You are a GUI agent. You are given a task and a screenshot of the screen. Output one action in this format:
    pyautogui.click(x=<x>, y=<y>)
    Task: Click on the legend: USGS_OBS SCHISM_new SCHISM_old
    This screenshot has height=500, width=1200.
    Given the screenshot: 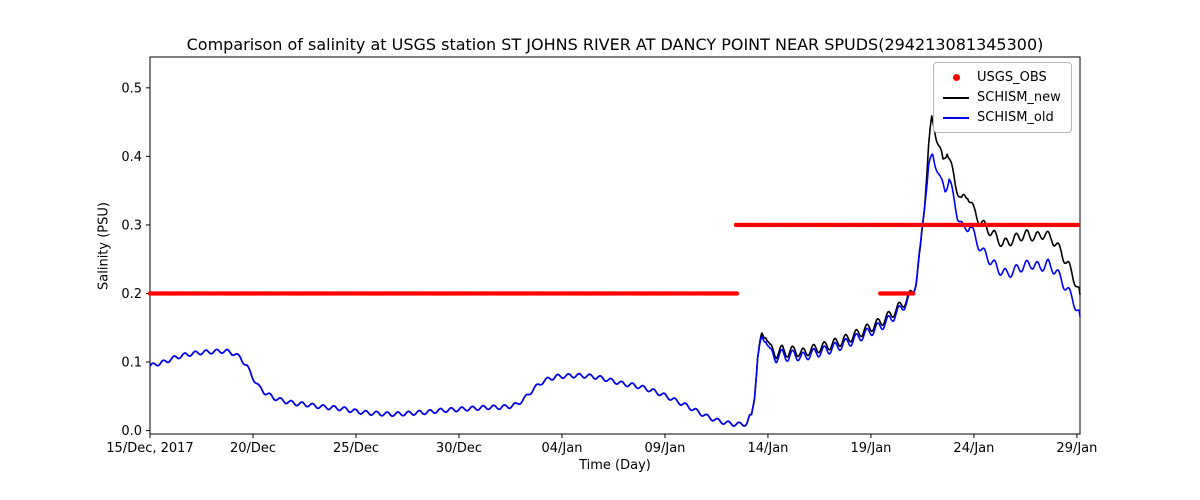 What is the action you would take?
    pyautogui.click(x=1002, y=97)
    